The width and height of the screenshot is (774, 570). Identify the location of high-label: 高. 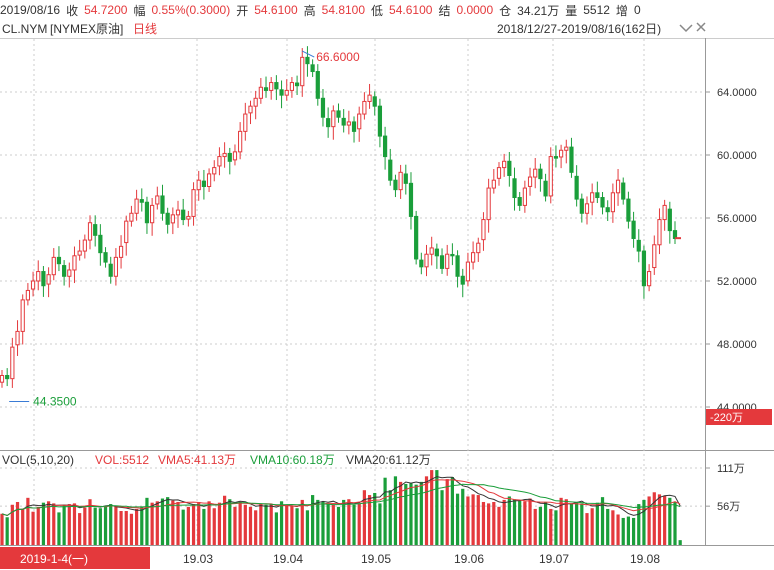
(309, 10).